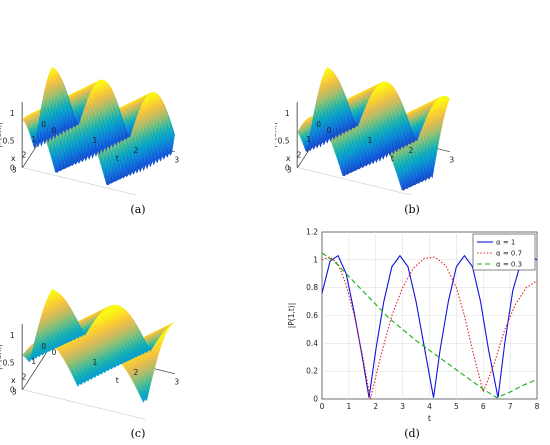 The height and width of the screenshot is (445, 550). What do you see at coordinates (483, 406) in the screenshot?
I see `x-tick-label: 6` at bounding box center [483, 406].